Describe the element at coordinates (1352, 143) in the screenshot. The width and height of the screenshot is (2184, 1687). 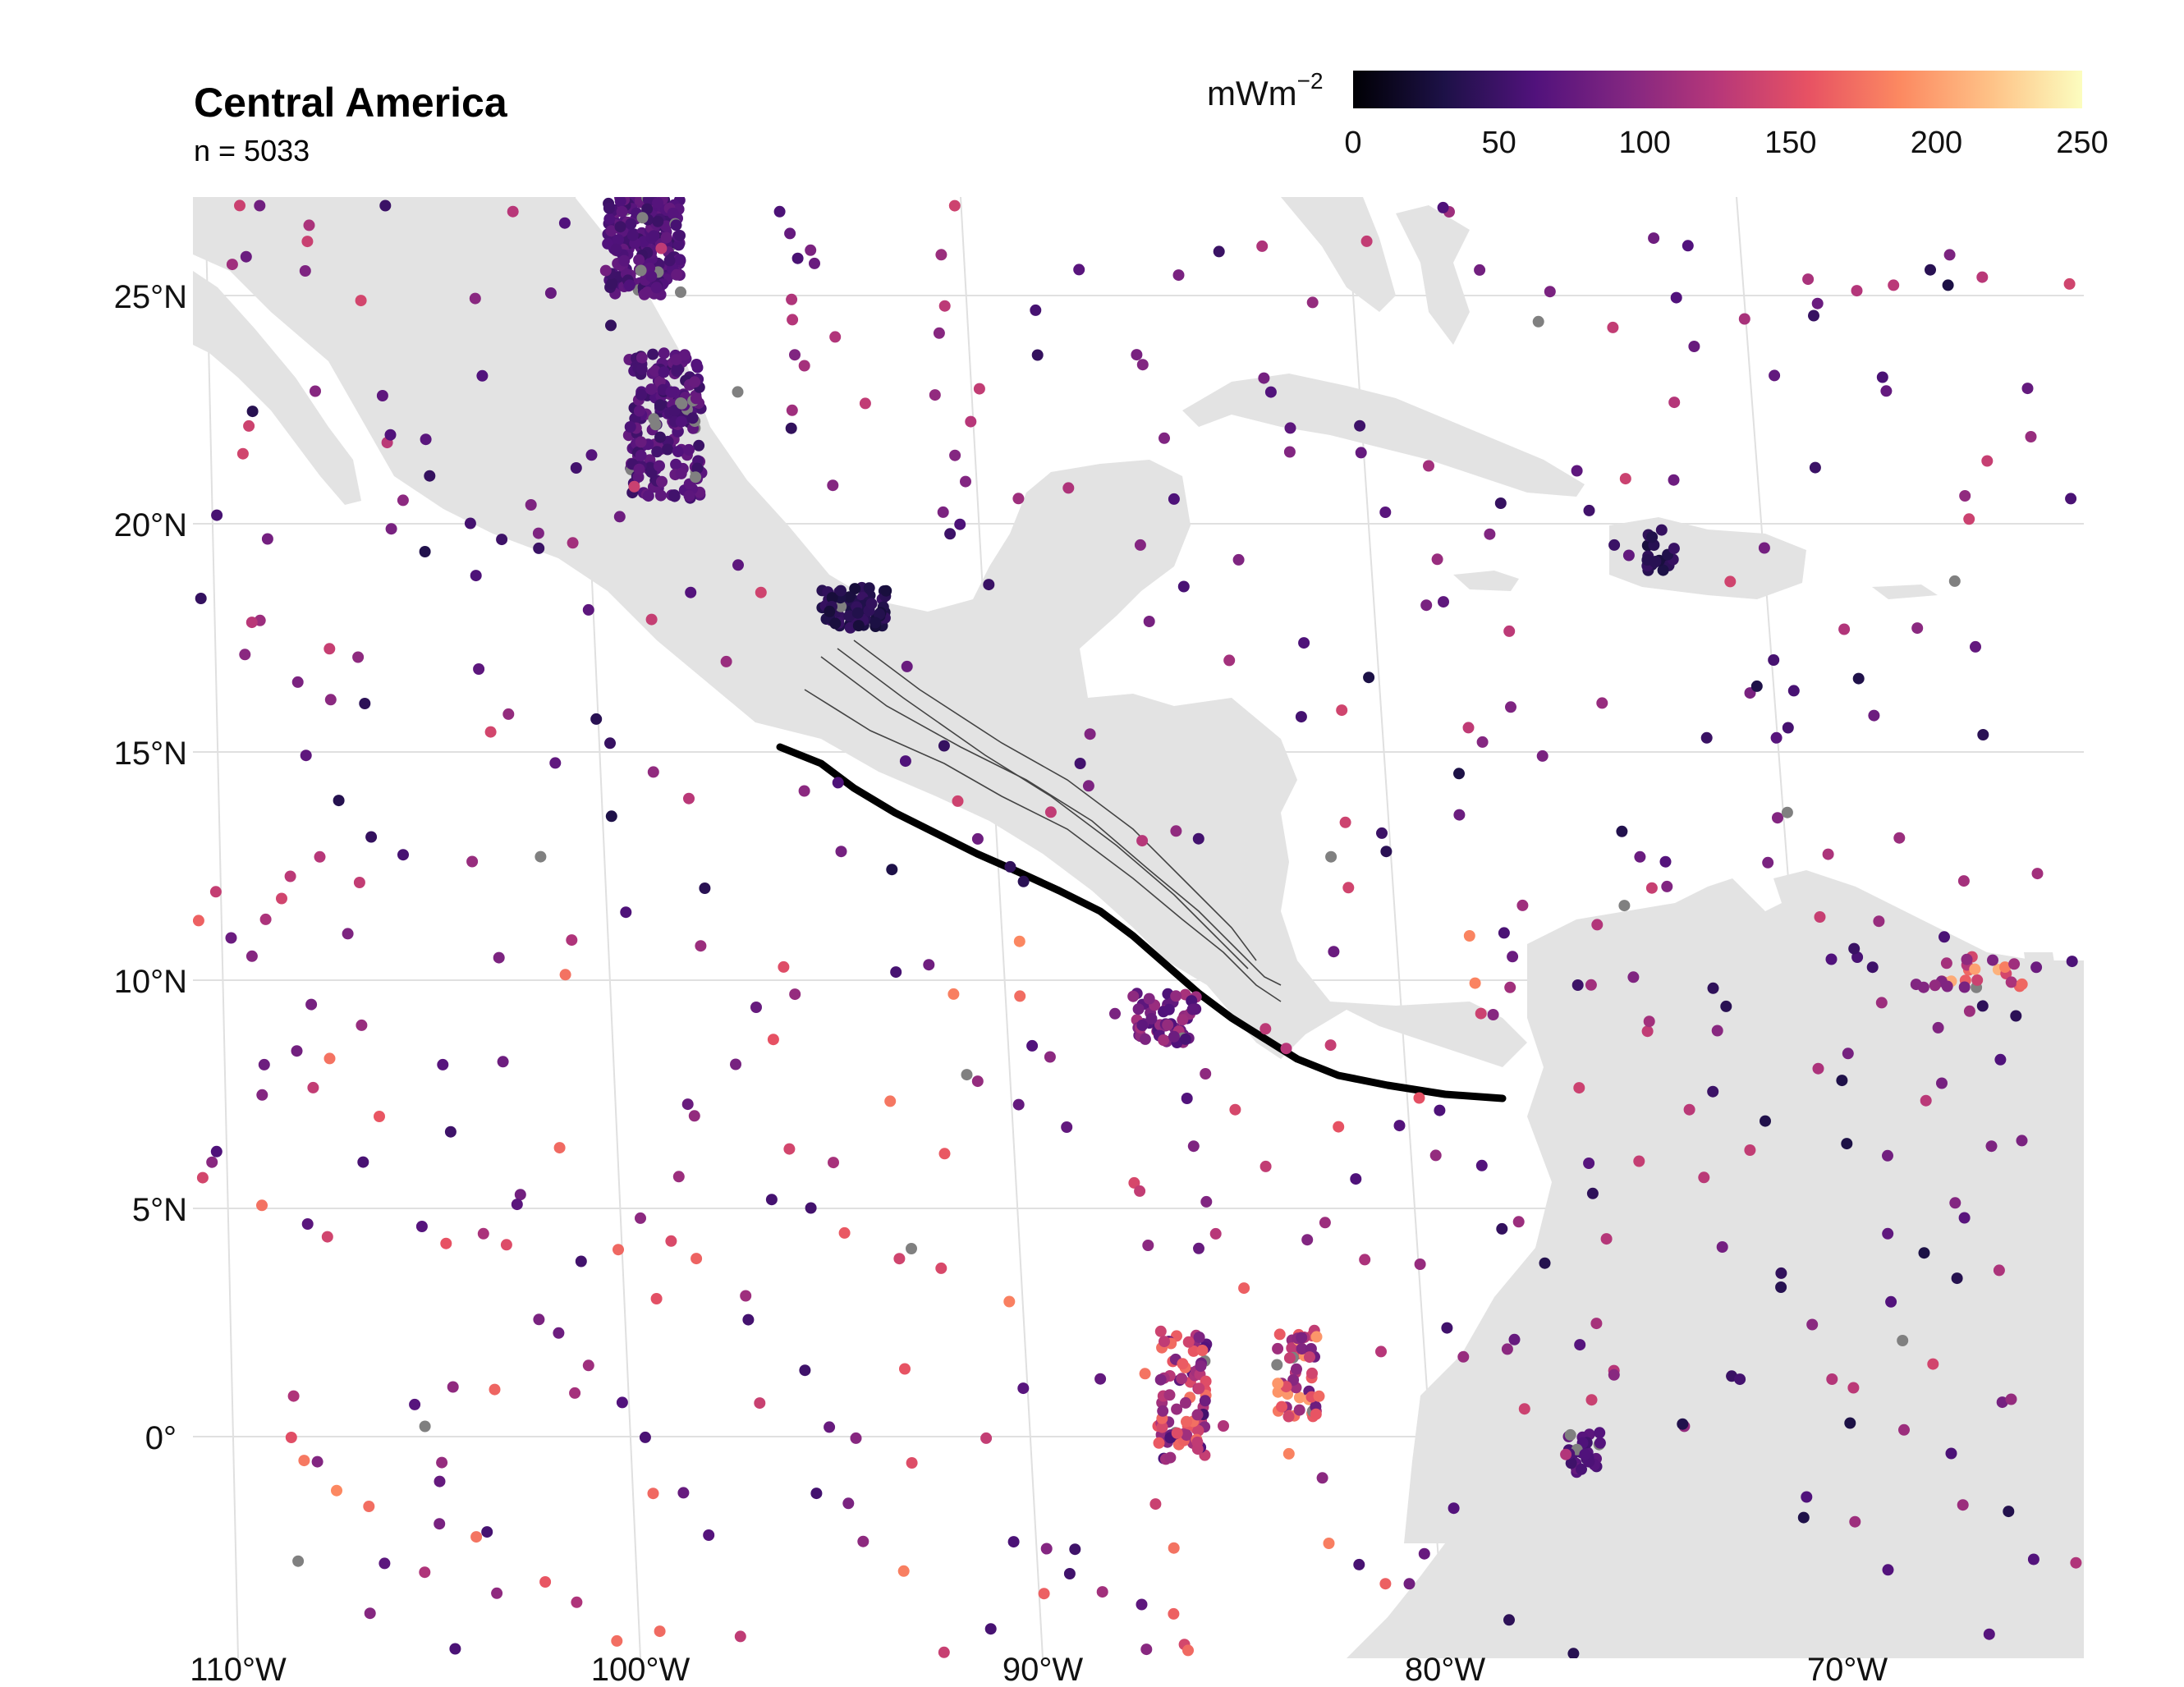
I see `colorbar-tick-label: 0` at that location.